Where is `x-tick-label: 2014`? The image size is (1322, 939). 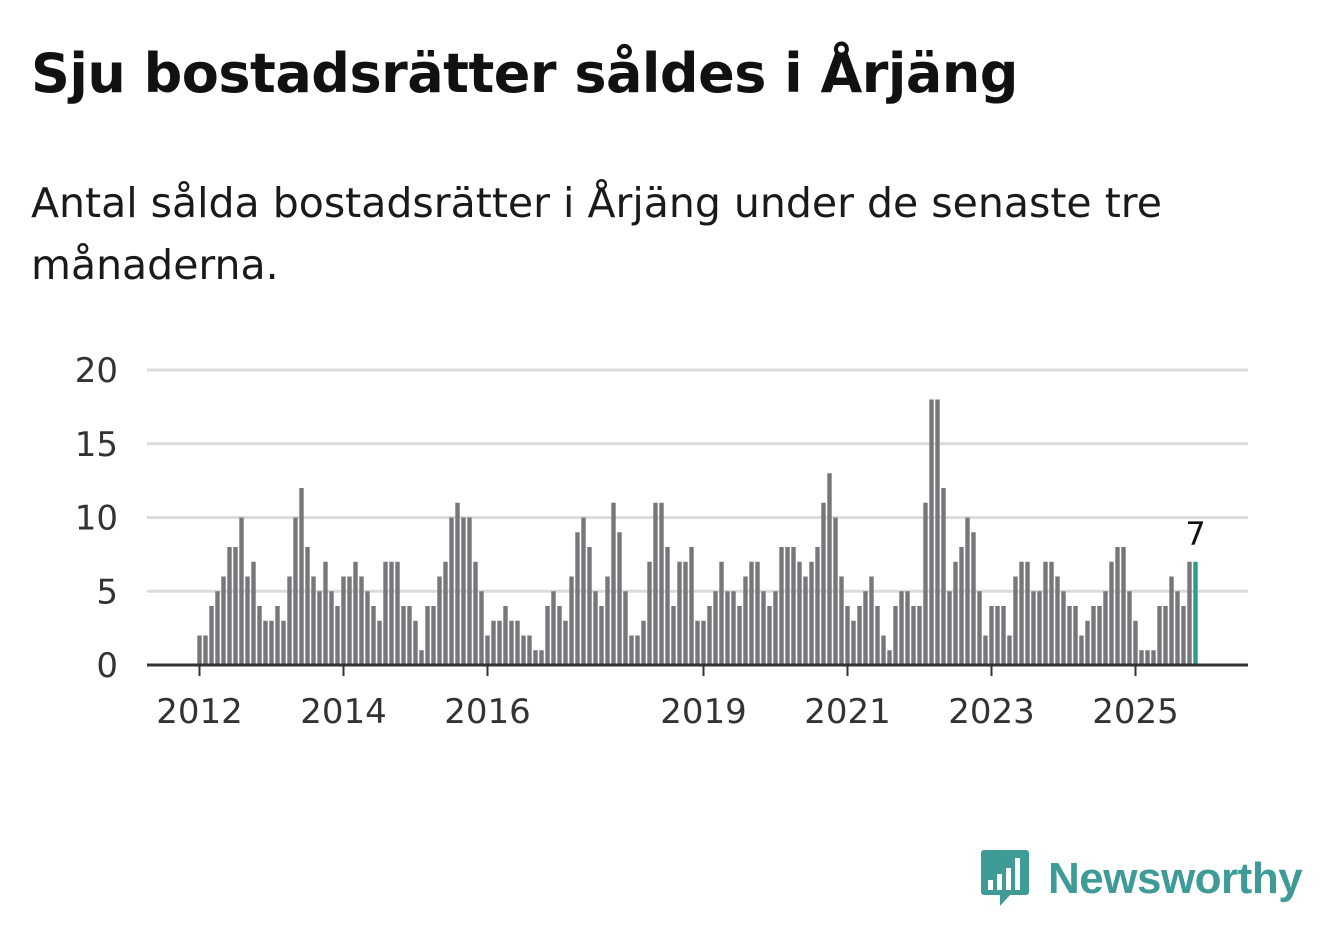 x-tick-label: 2014 is located at coordinates (343, 712).